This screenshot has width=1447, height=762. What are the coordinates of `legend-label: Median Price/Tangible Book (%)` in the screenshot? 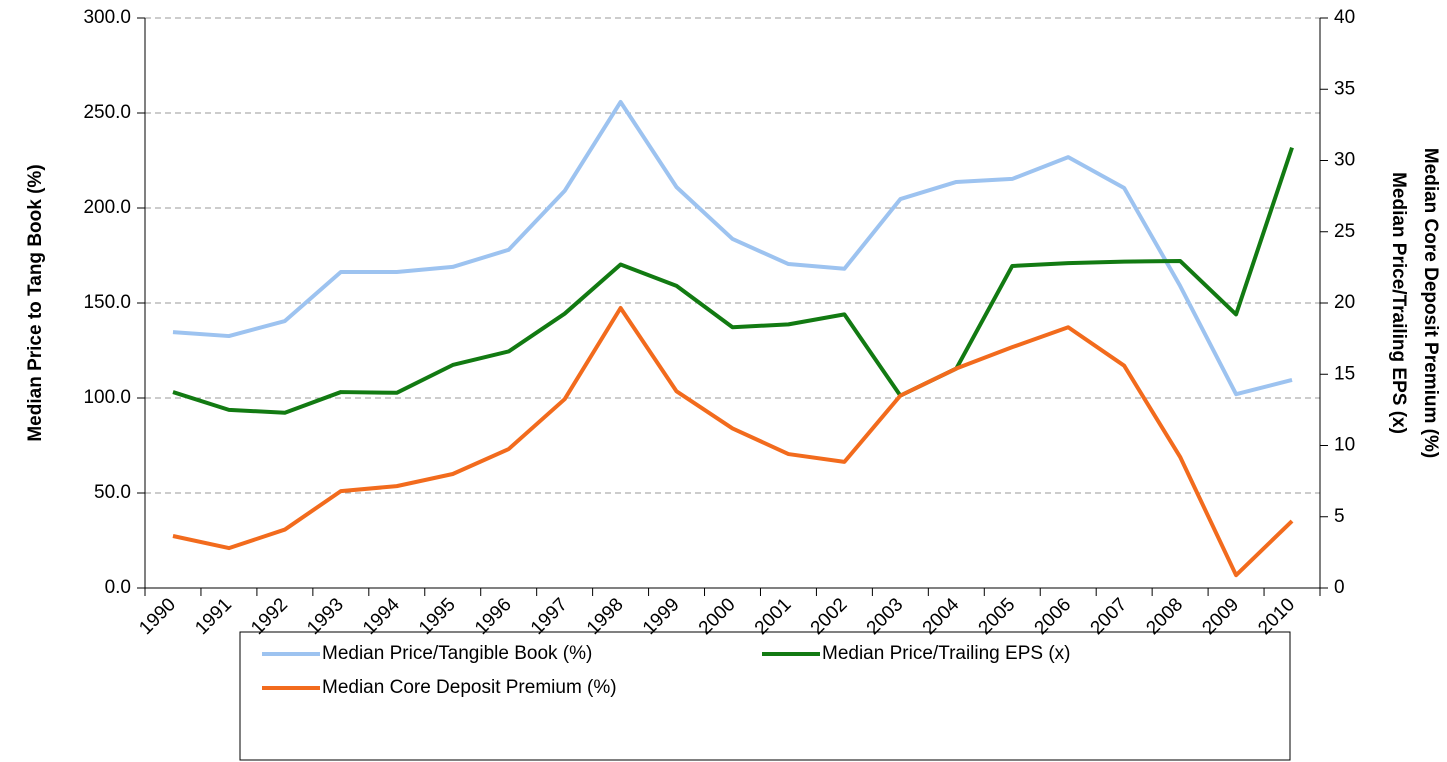 It's located at (457, 653).